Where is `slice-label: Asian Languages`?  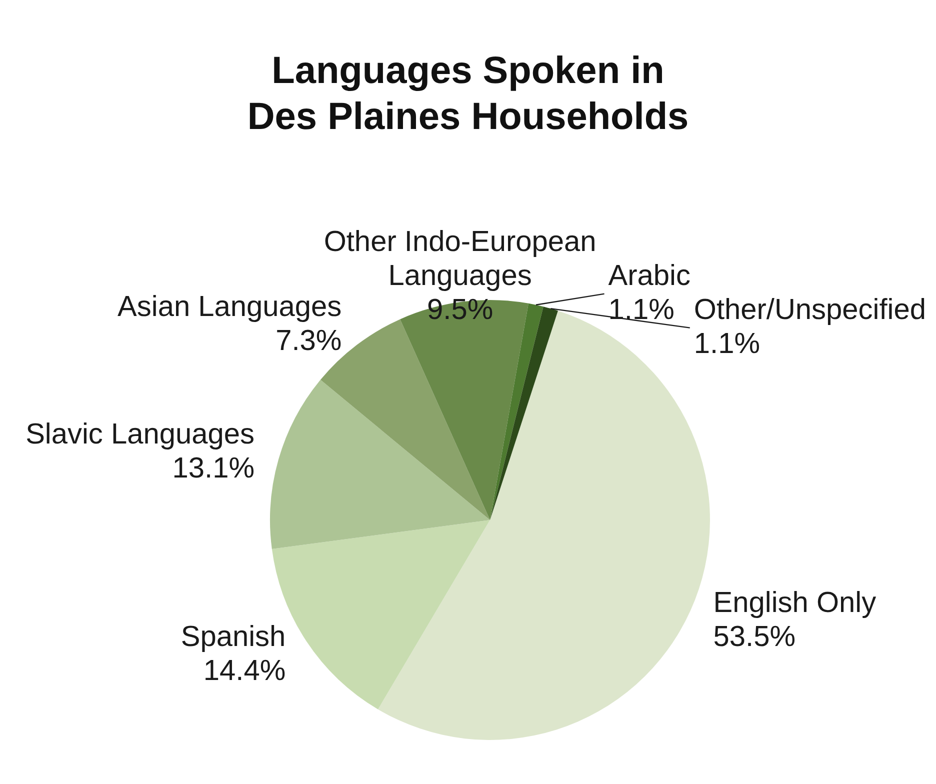
slice-label: Asian Languages is located at coordinates (230, 307).